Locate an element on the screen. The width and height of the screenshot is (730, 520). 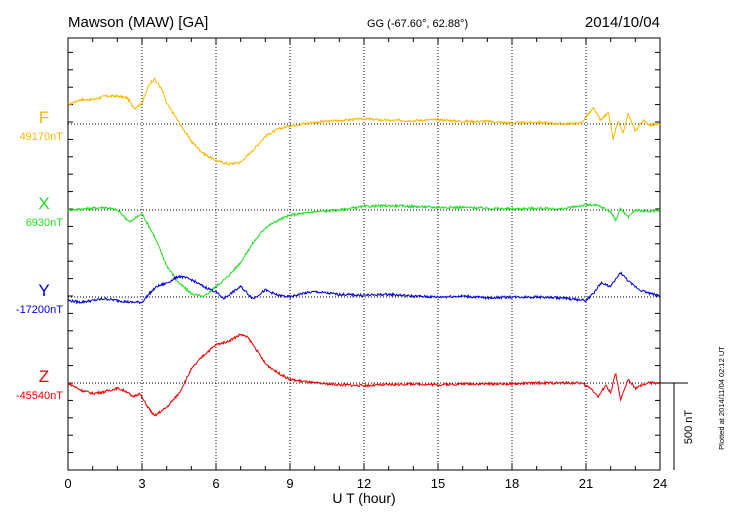
x-tick-label: 9 is located at coordinates (289, 483).